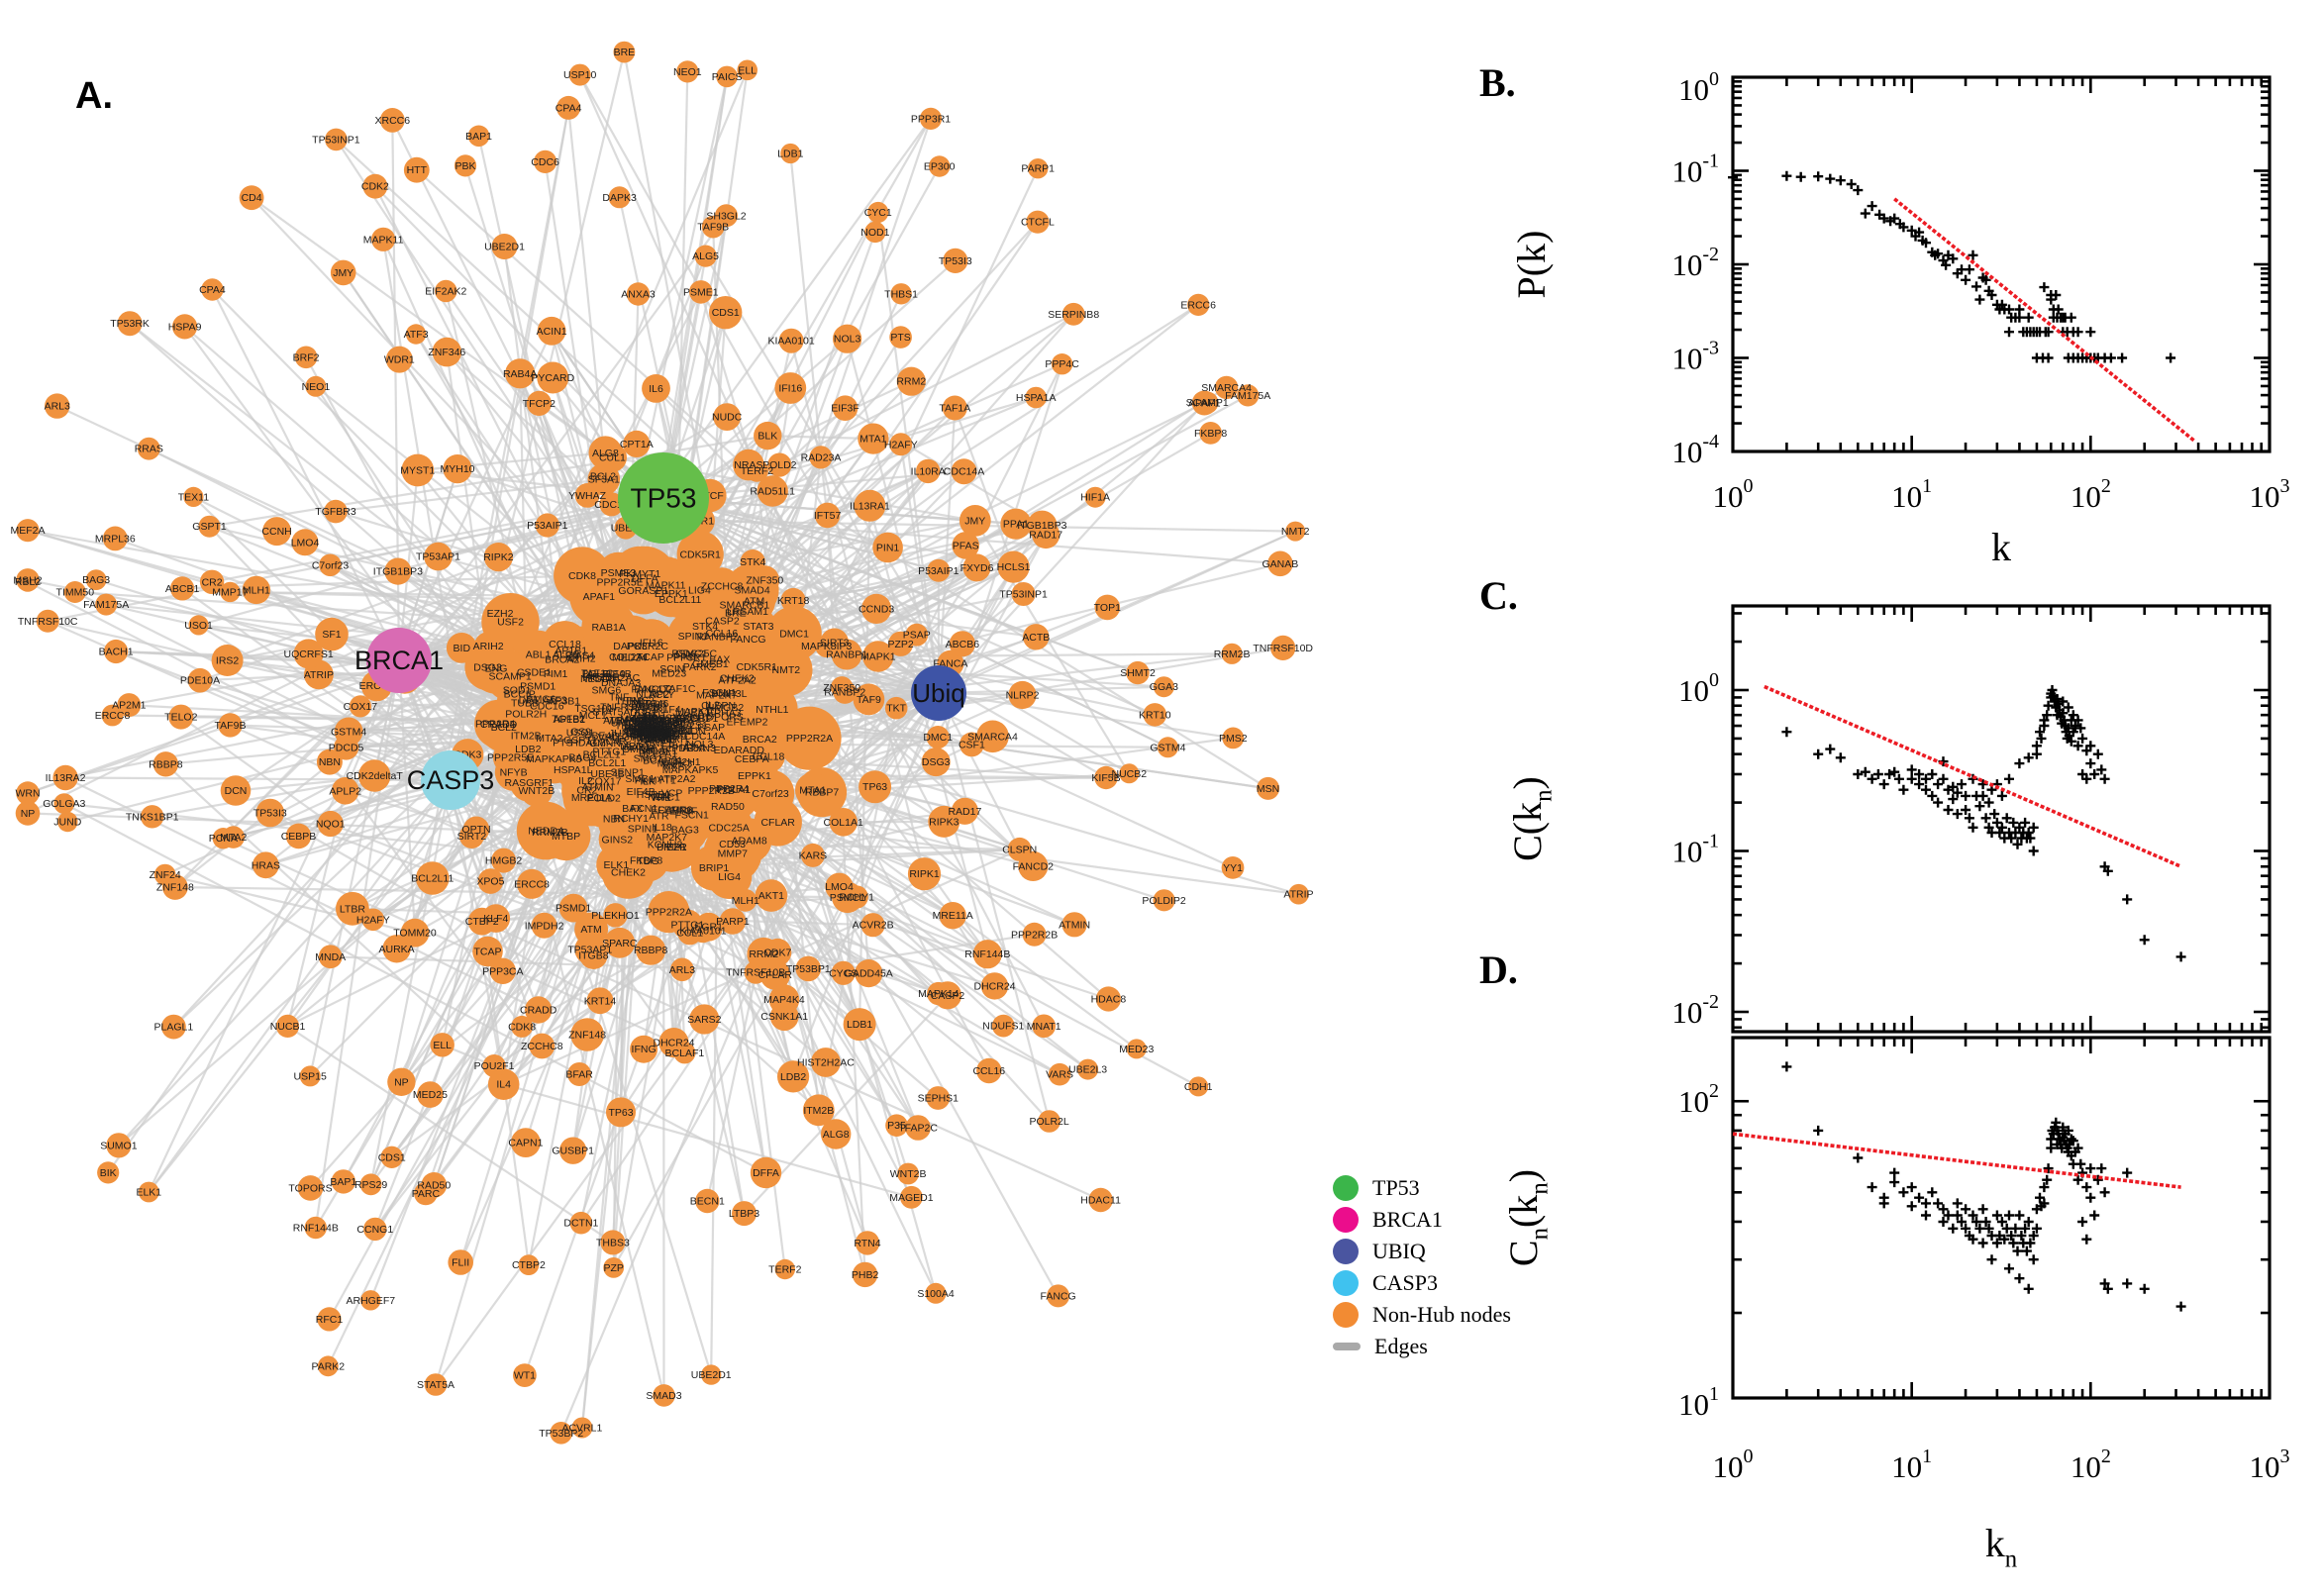 The image size is (2323, 1596). Describe the element at coordinates (392, 1157) in the screenshot. I see `network-node-label: CDS1` at that location.